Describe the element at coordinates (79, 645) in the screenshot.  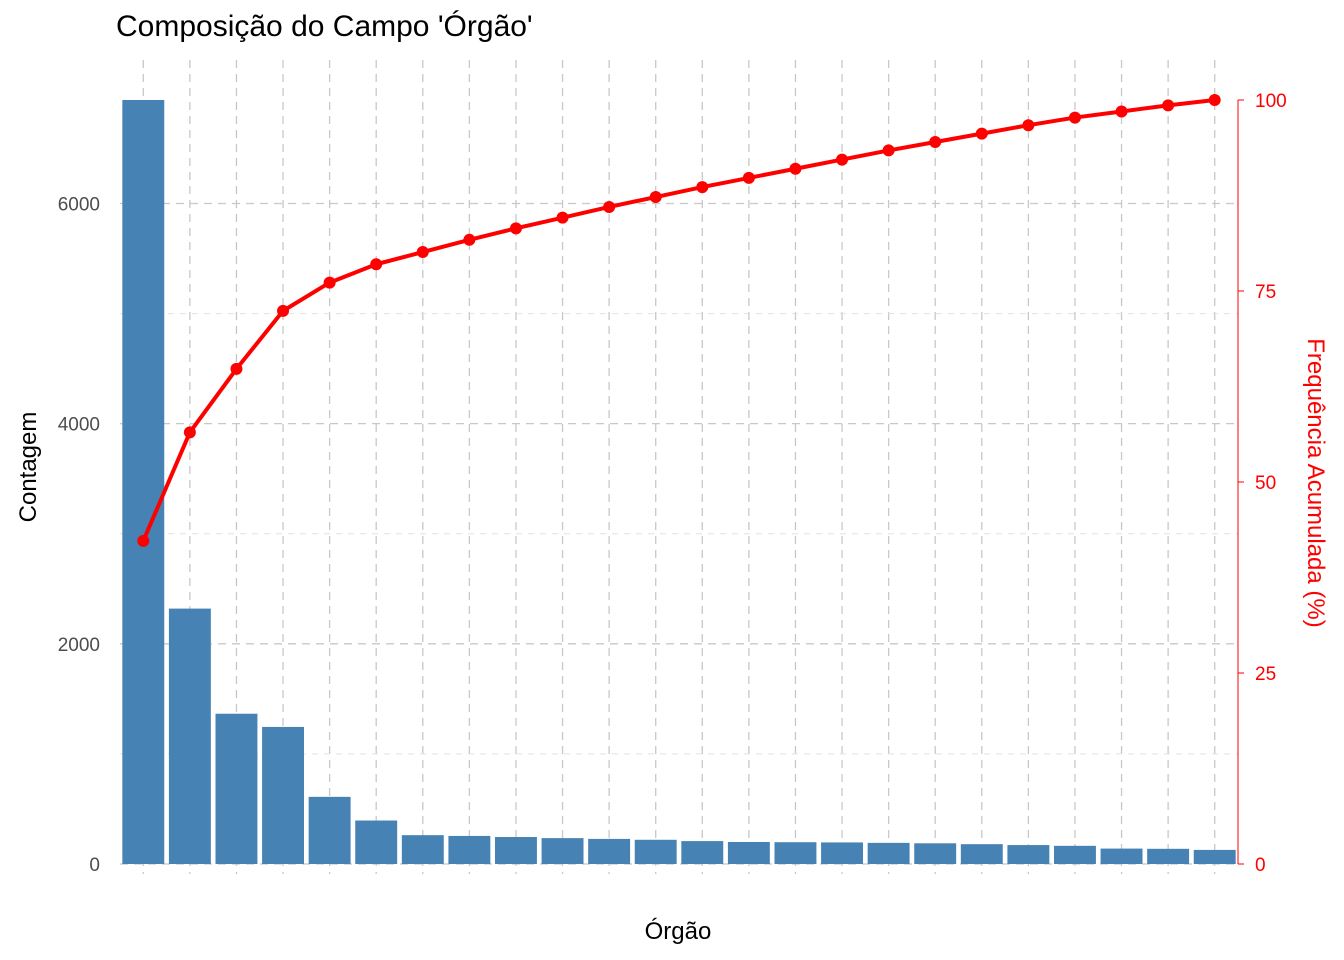
I see `y-tick-label: 2000` at that location.